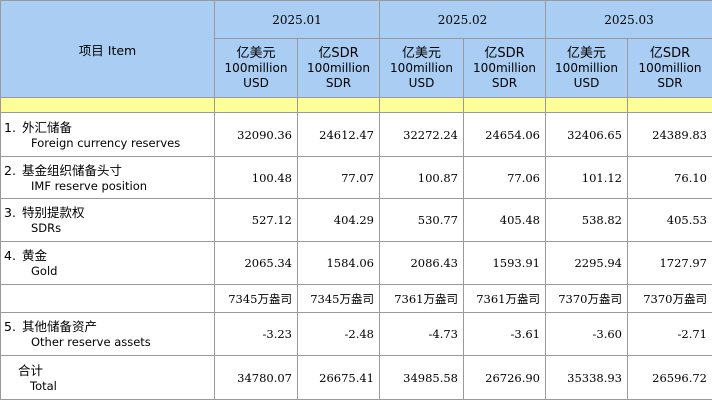 The image size is (712, 411). I want to click on value-cell: 77.06, so click(504, 177).